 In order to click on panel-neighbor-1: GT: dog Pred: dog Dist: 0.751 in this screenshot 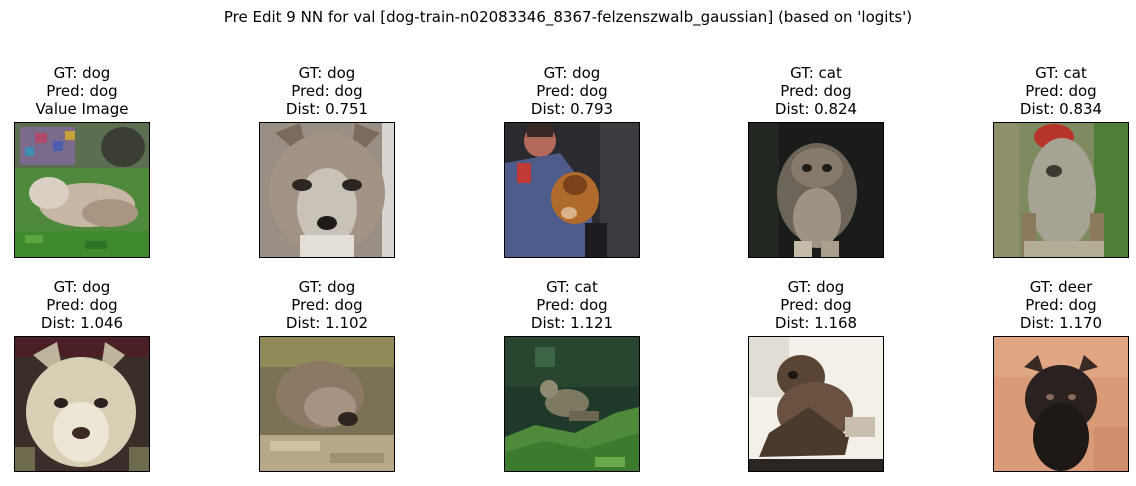, I will do `click(327, 161)`.